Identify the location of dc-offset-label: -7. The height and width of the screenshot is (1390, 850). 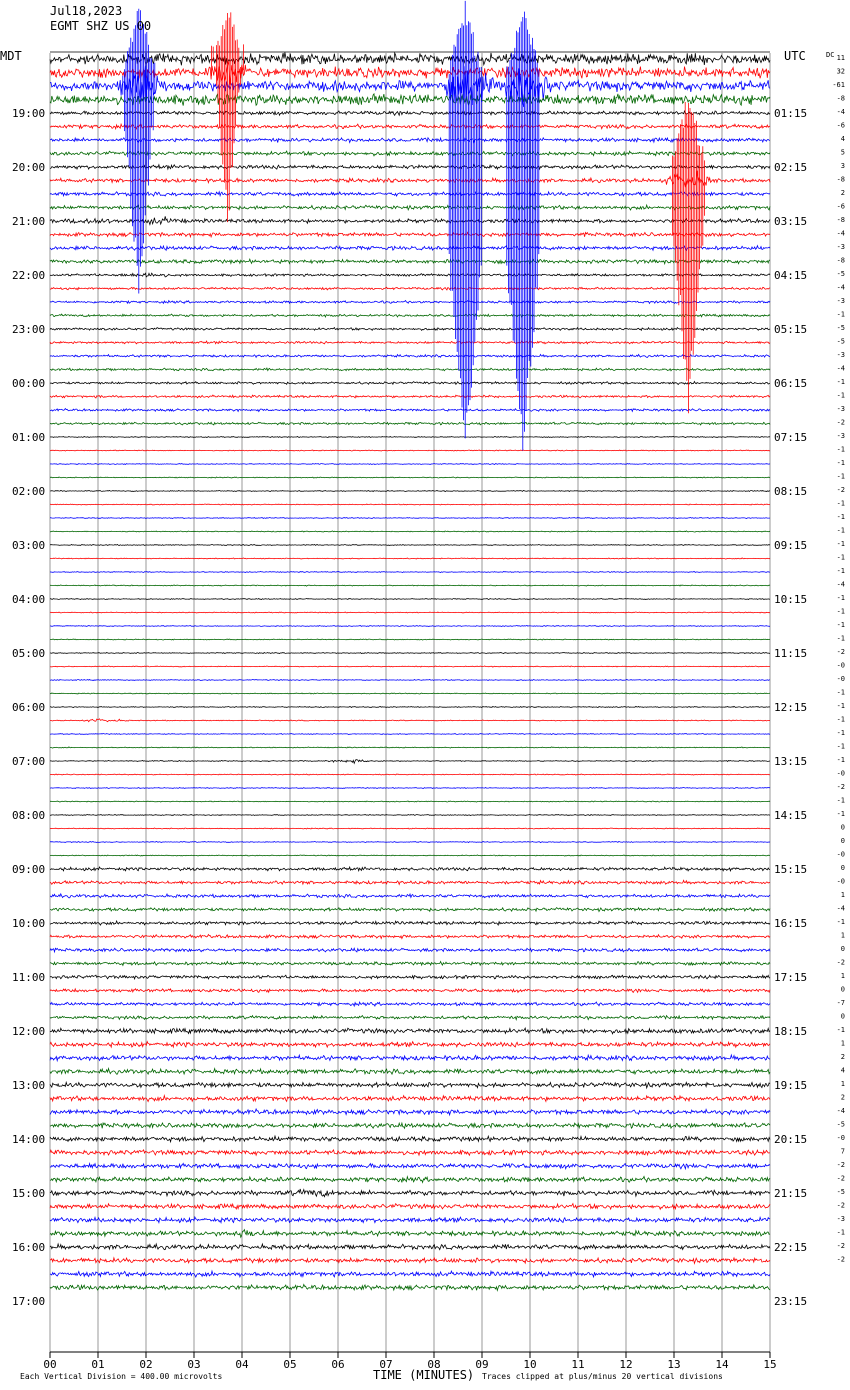
(841, 1003).